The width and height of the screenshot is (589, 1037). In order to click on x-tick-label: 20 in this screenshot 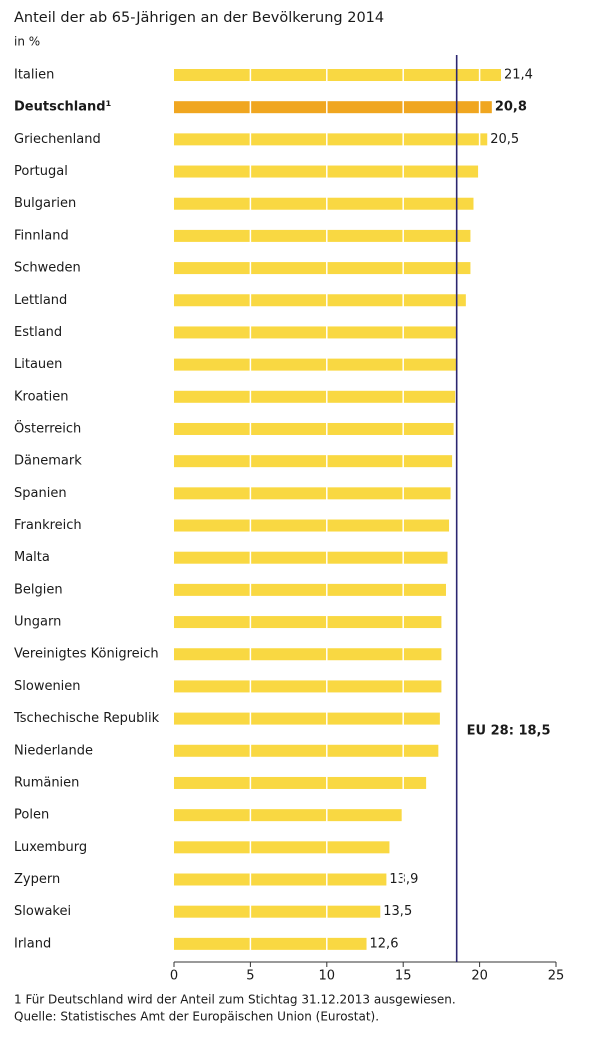, I will do `click(479, 976)`.